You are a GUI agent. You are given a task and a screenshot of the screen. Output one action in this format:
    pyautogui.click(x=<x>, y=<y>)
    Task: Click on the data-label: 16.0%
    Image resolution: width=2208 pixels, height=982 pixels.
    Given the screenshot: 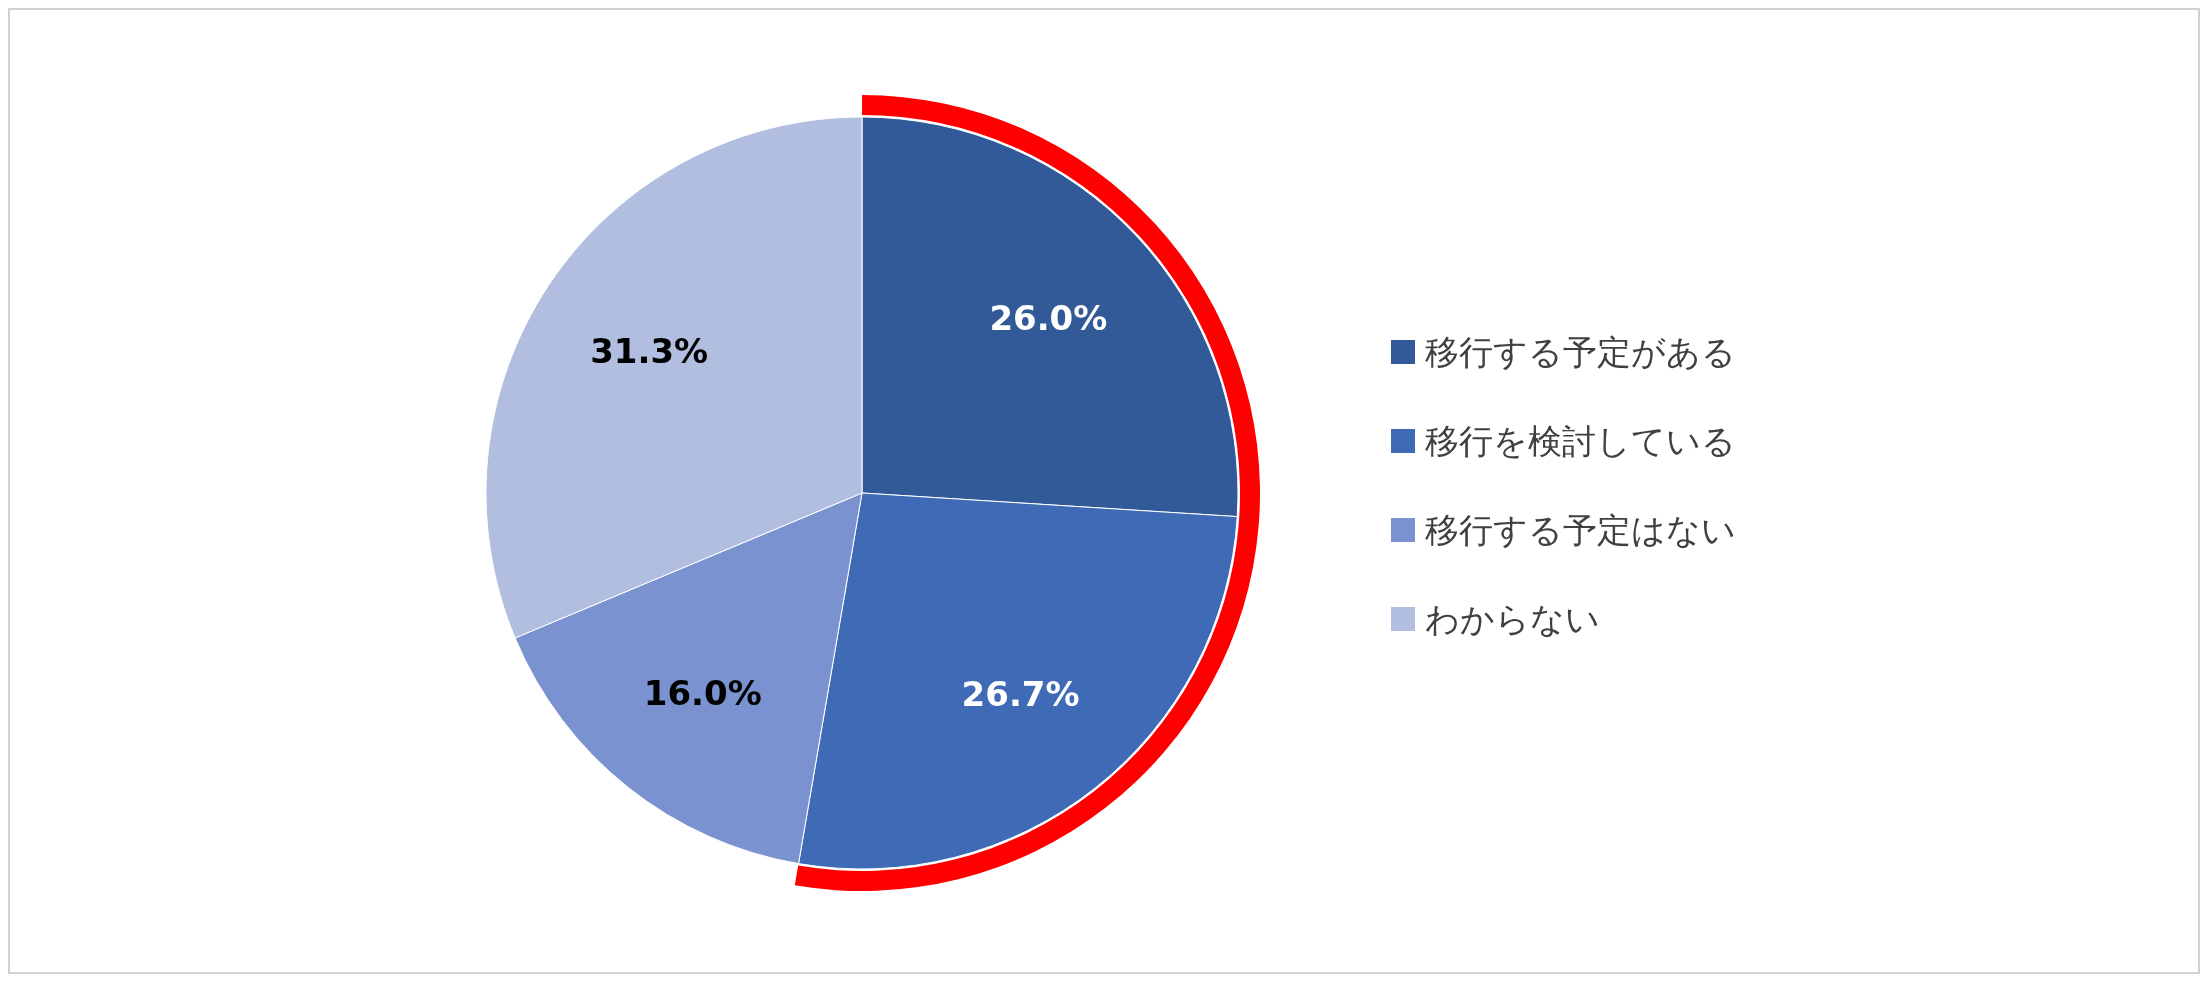 What is the action you would take?
    pyautogui.click(x=702, y=693)
    